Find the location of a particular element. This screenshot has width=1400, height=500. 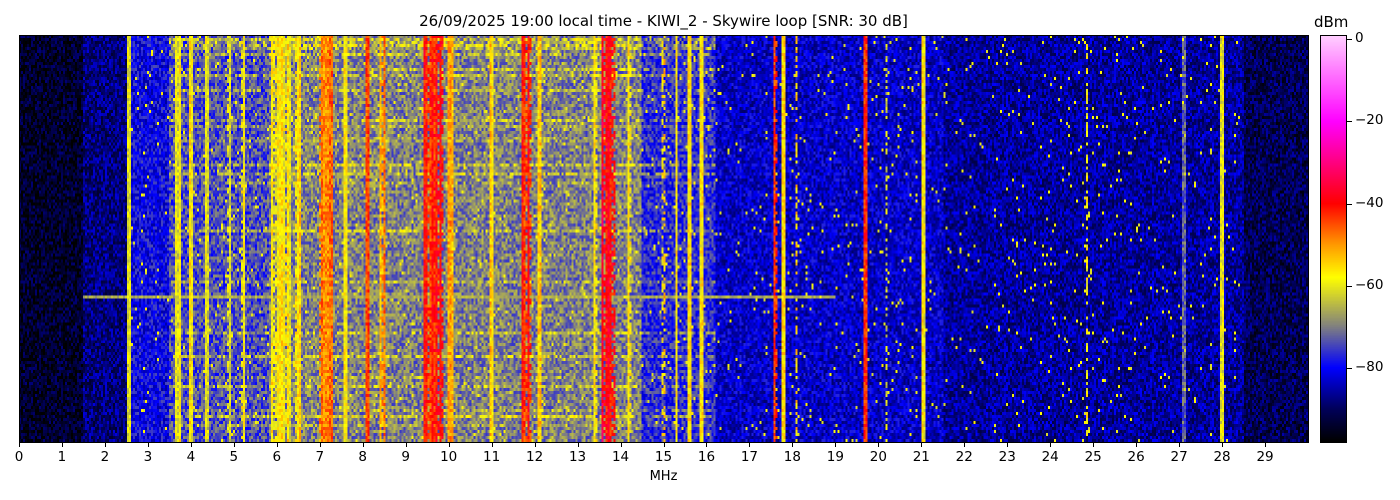

x-tick-label: 10 is located at coordinates (449, 457).